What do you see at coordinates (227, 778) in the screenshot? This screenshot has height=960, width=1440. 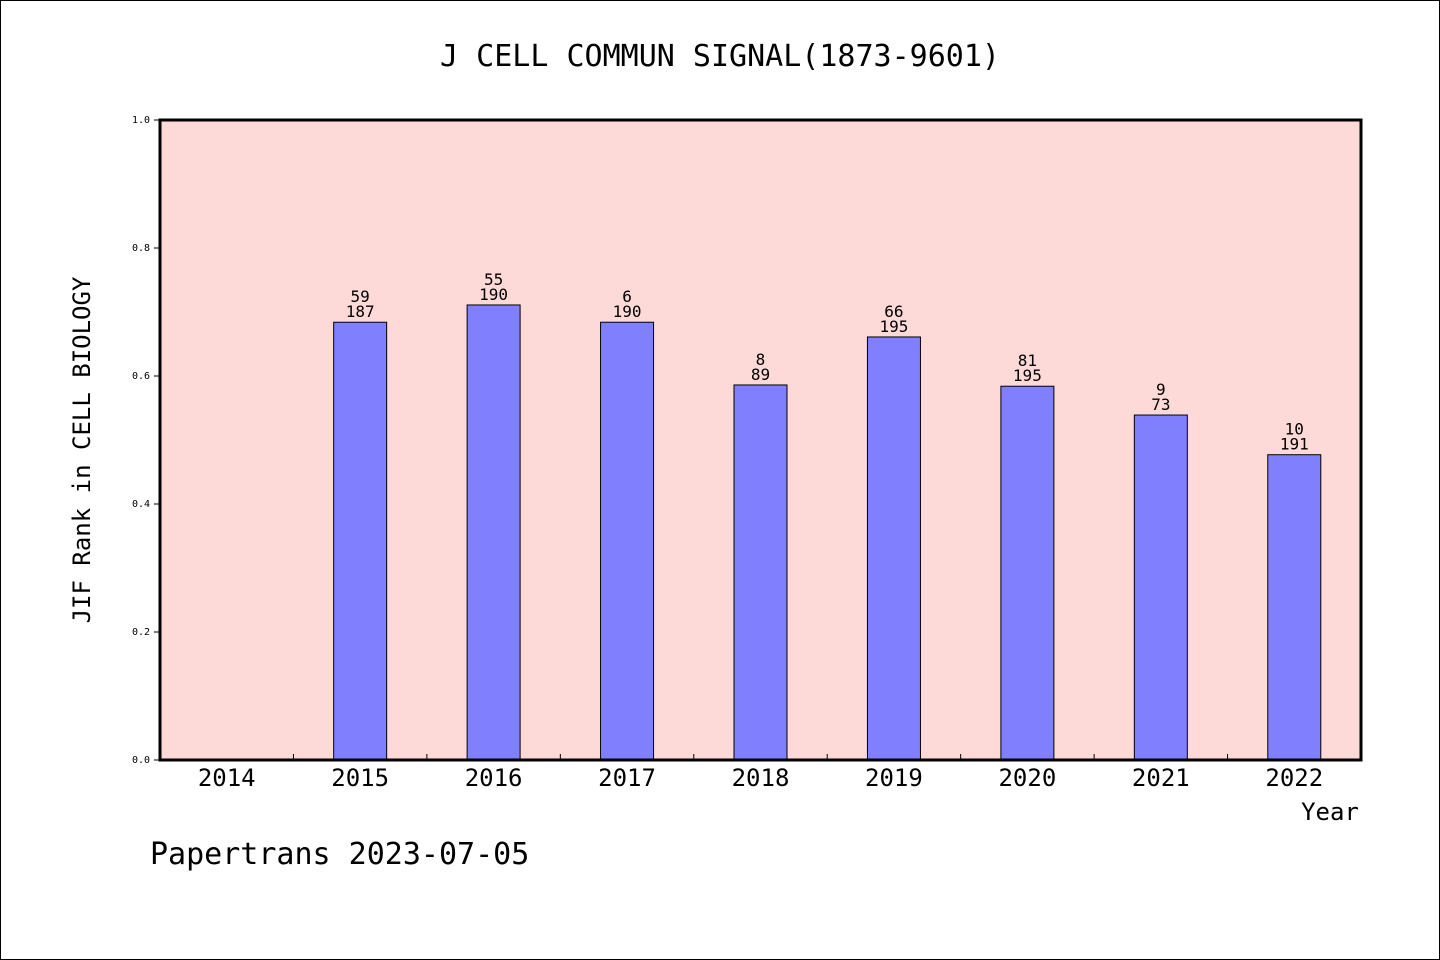 I see `x-tick-label: 2014` at bounding box center [227, 778].